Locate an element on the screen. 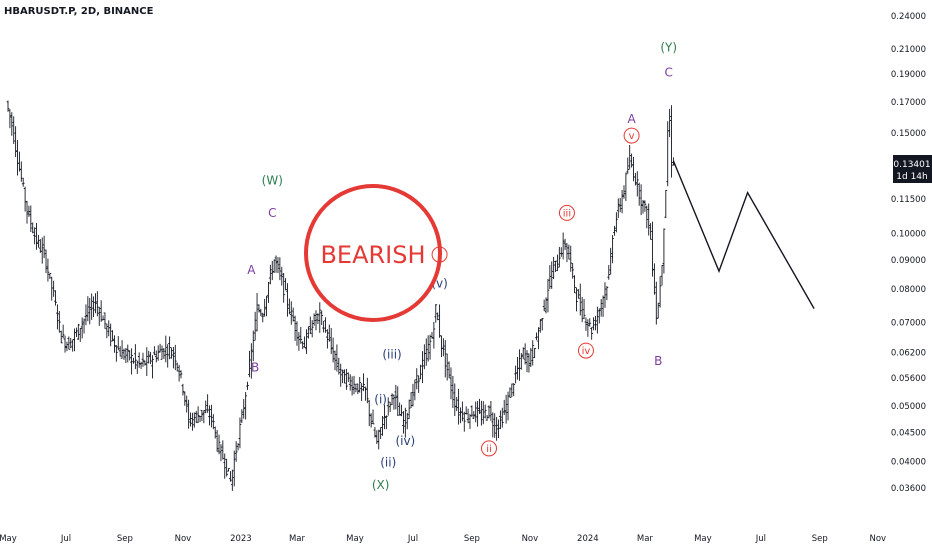 This screenshot has width=932, height=555. y-tick-label: 0.09000 is located at coordinates (908, 261).